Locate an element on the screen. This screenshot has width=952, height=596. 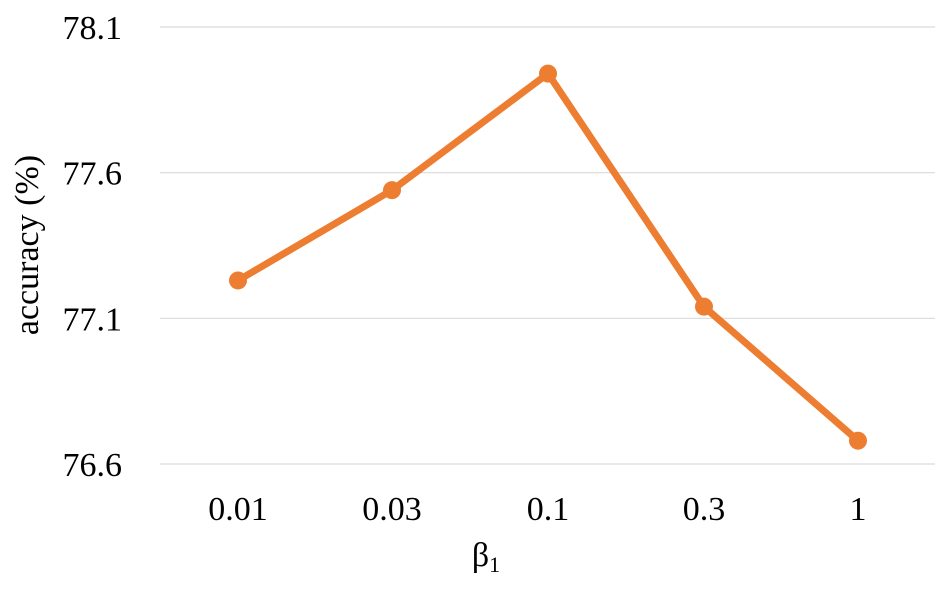
y-axis-title: accuracy (%) is located at coordinates (27, 245).